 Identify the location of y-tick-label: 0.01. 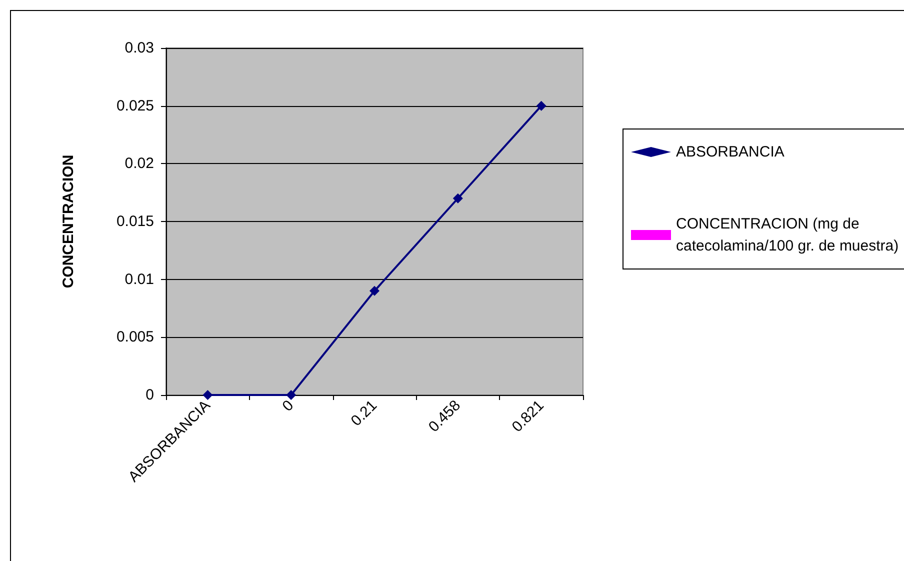
(139, 279).